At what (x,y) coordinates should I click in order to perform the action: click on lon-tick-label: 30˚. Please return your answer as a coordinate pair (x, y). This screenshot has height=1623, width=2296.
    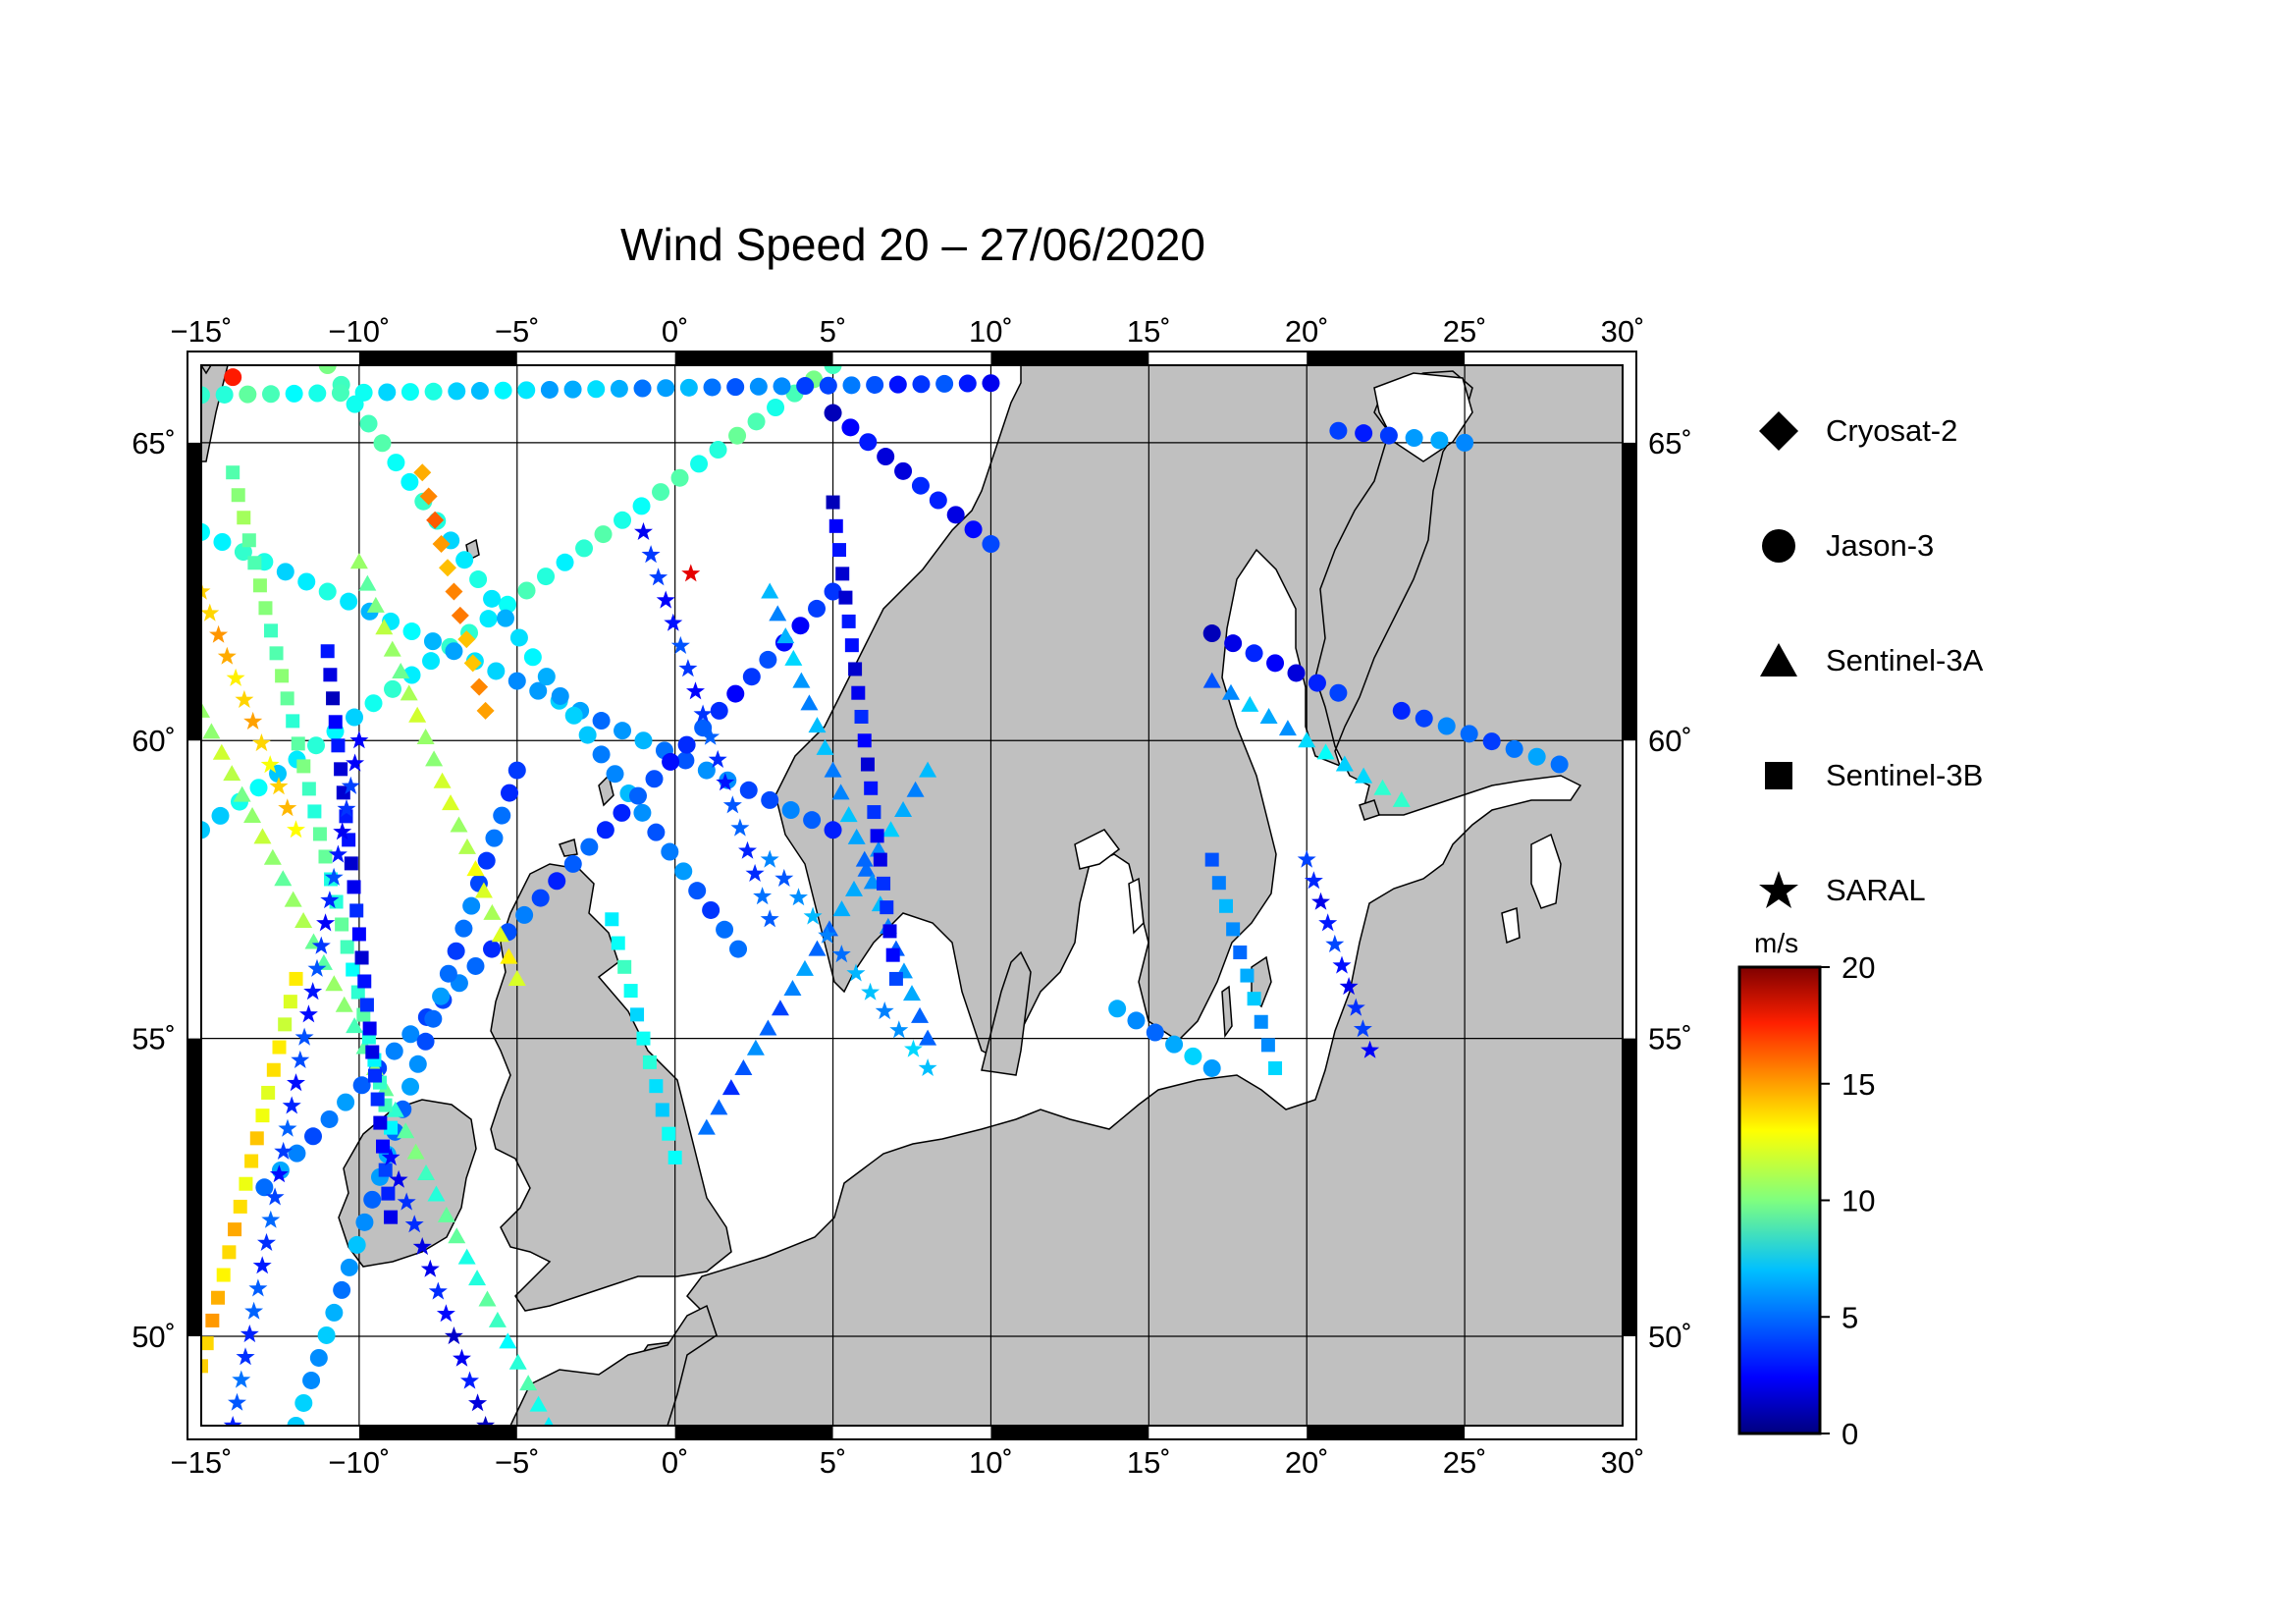
    Looking at the image, I should click on (1623, 331).